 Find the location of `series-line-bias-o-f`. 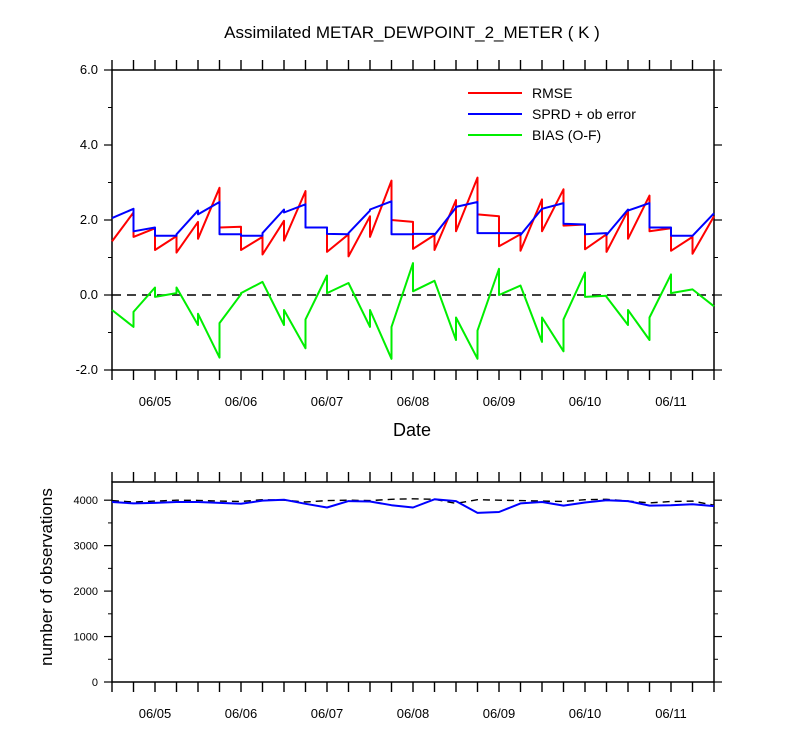

series-line-bias-o-f is located at coordinates (413, 311).